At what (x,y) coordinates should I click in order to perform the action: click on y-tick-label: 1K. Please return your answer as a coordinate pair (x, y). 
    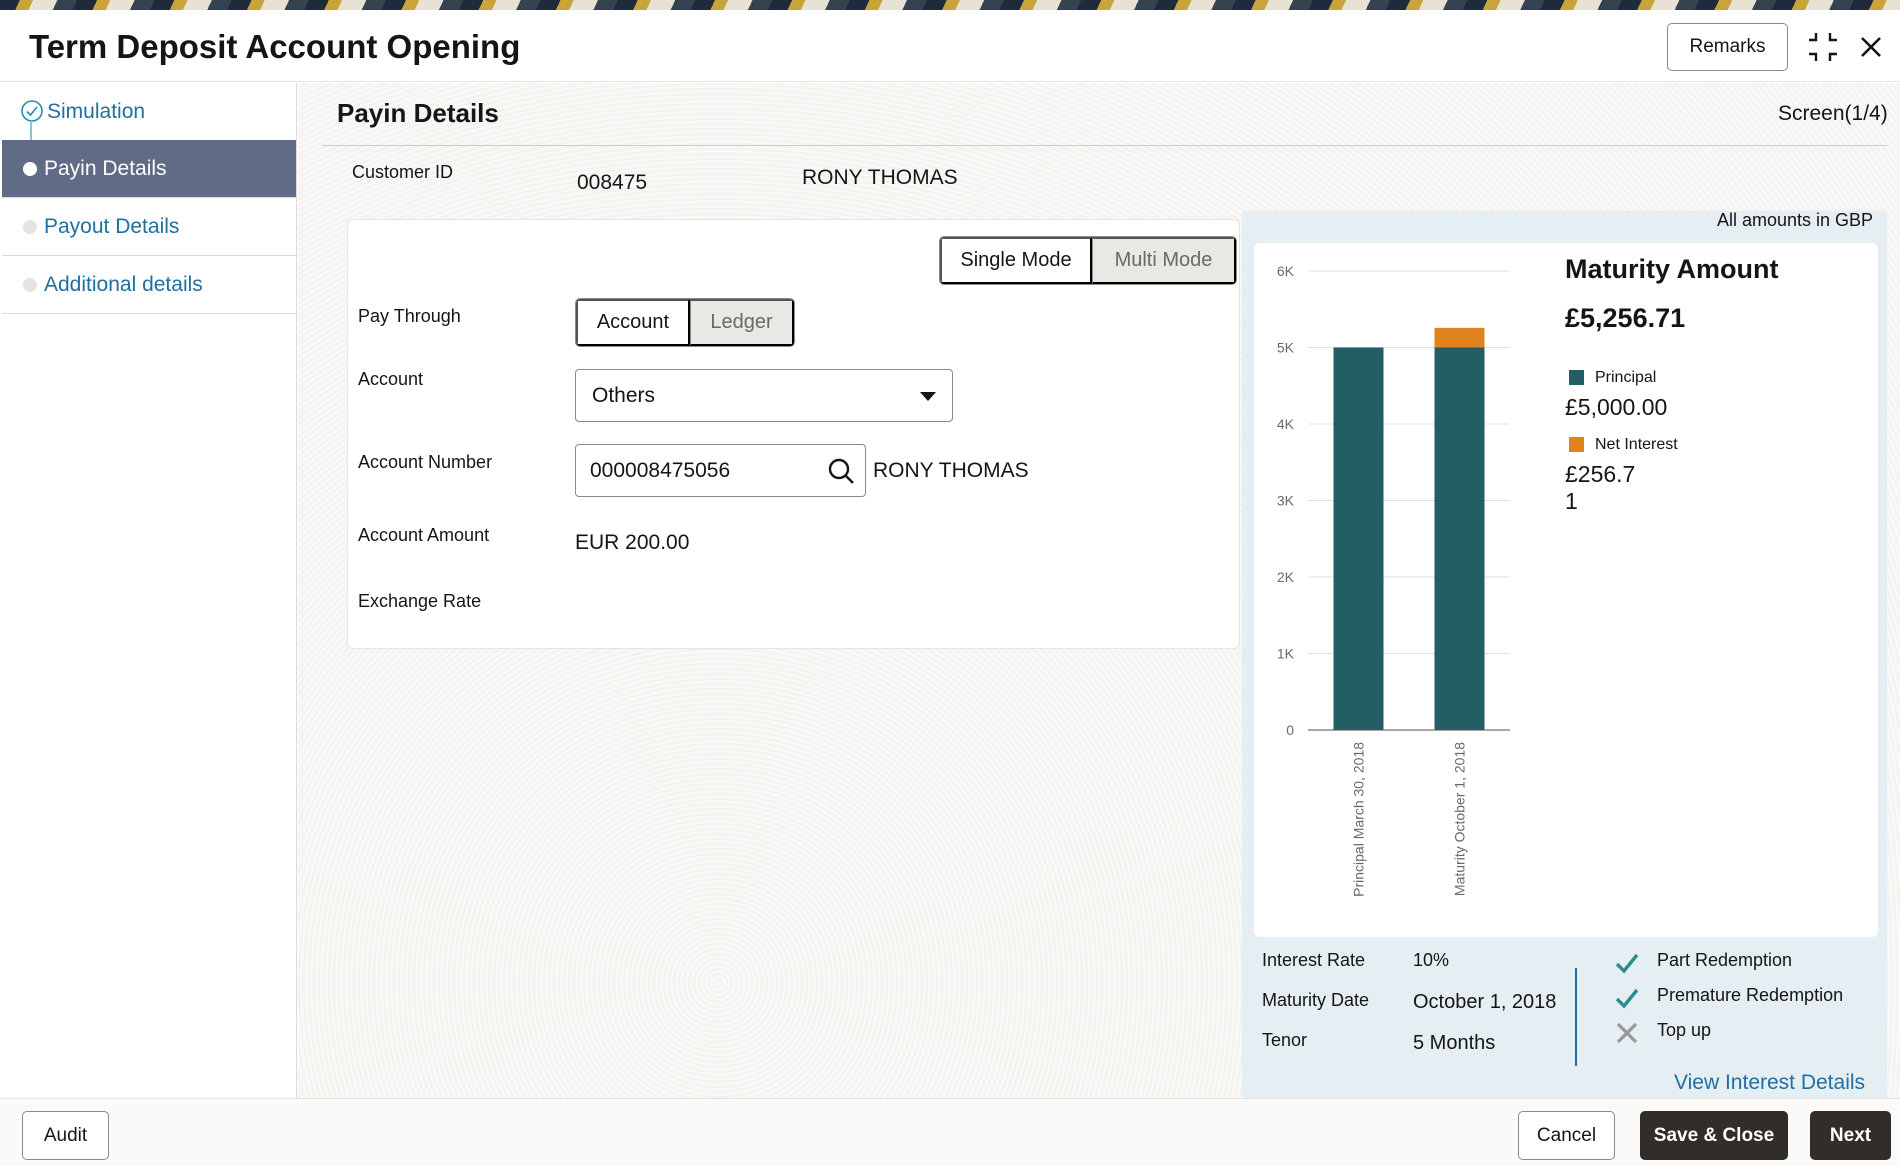
    Looking at the image, I should click on (1286, 654).